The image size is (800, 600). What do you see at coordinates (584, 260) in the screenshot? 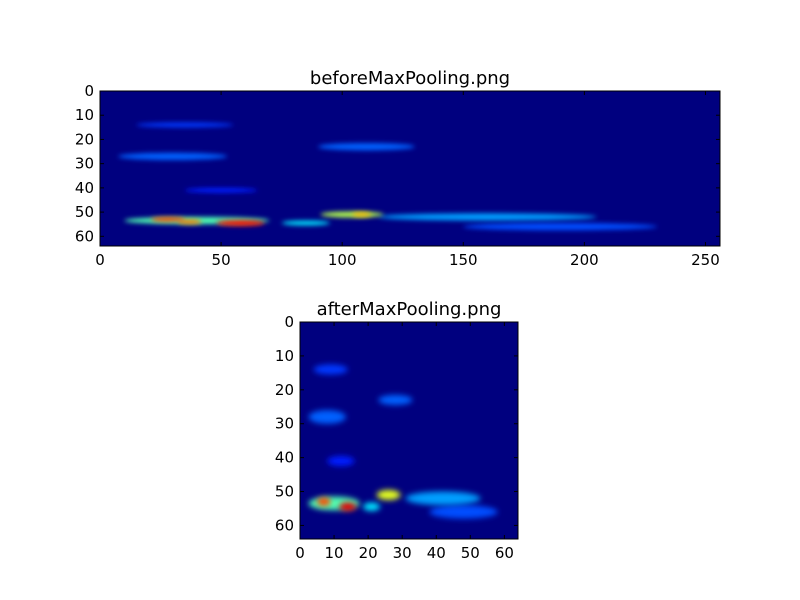
I see `x-tick-label: 200` at bounding box center [584, 260].